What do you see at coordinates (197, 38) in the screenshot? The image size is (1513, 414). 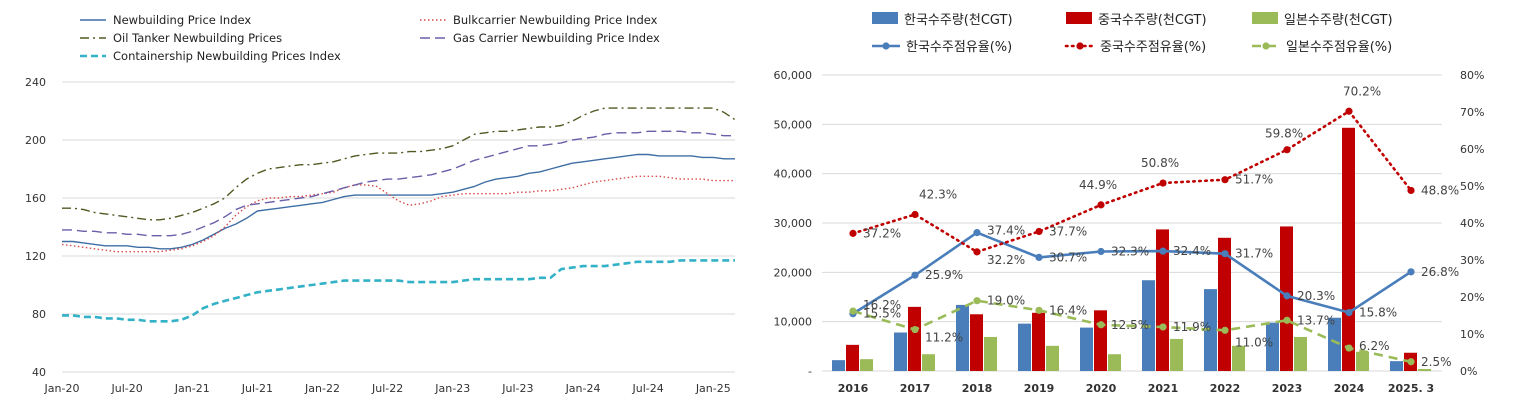 I see `legend-label: Oil Tanker Newbuilding Prices` at bounding box center [197, 38].